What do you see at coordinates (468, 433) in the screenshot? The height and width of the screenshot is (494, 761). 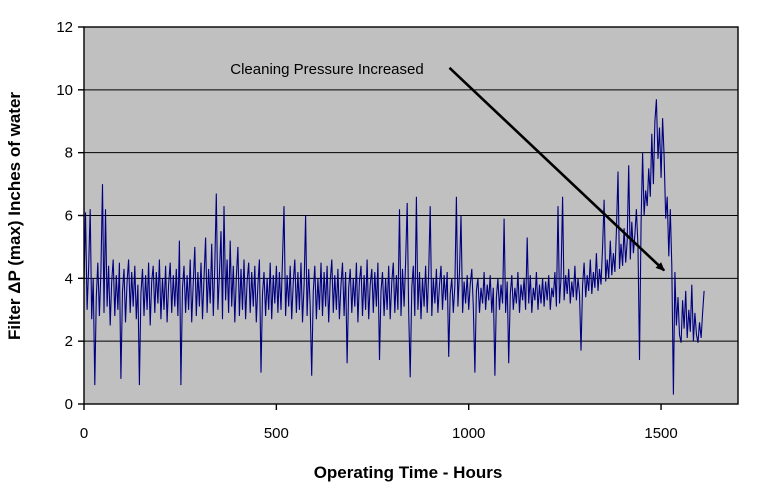 I see `x-tick-label-1000: 1000` at bounding box center [468, 433].